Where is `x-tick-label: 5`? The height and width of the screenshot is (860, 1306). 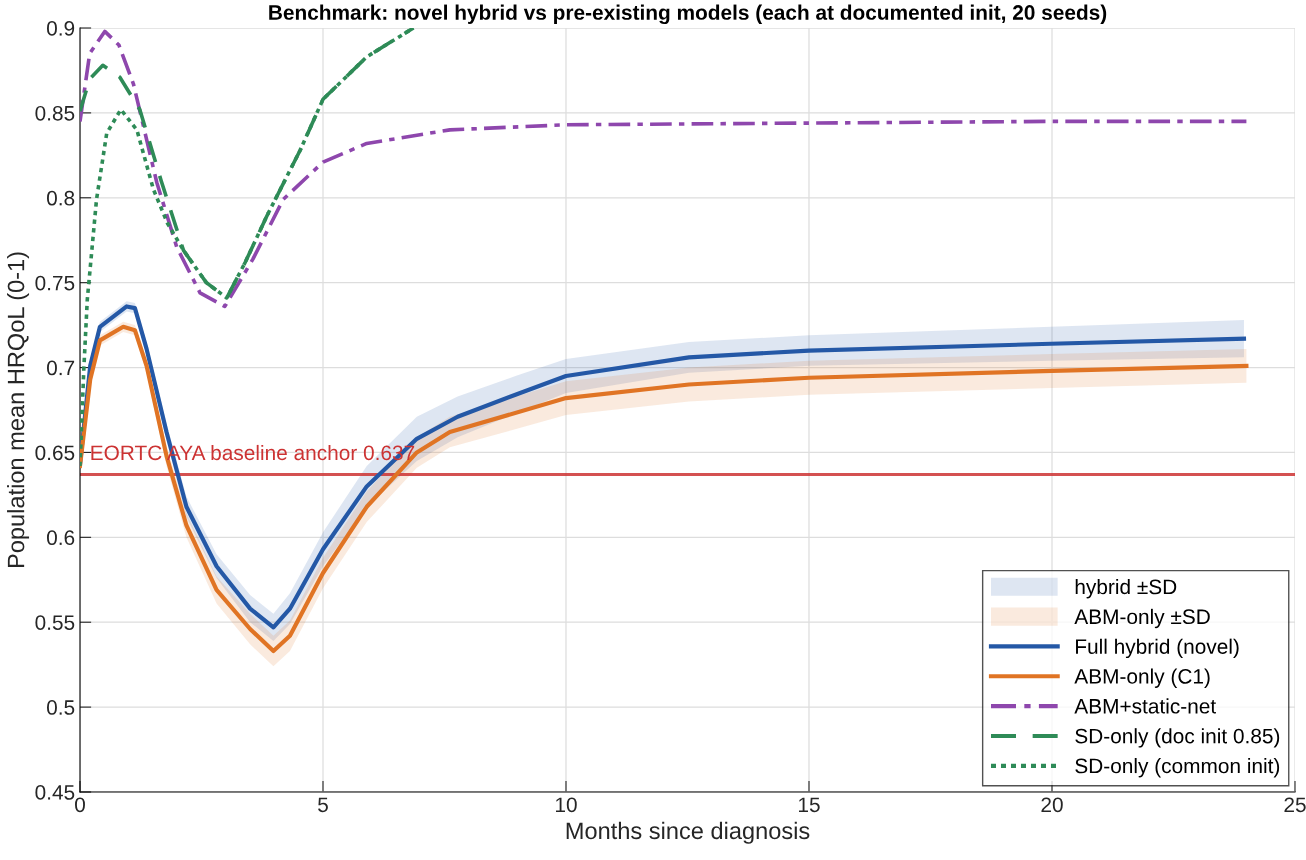
x-tick-label: 5 is located at coordinates (323, 805).